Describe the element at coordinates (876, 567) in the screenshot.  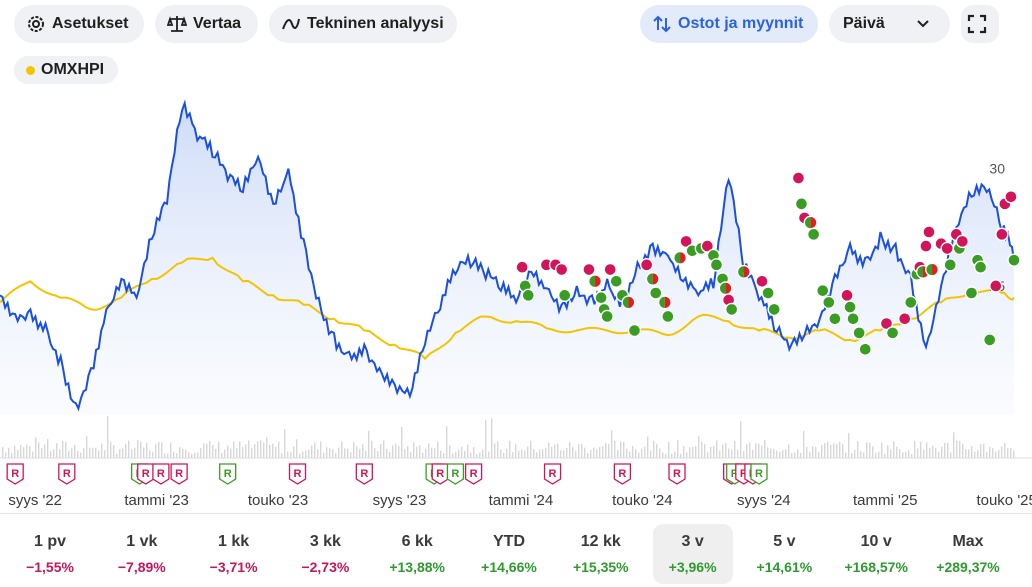
I see `period-change: +168,57%` at that location.